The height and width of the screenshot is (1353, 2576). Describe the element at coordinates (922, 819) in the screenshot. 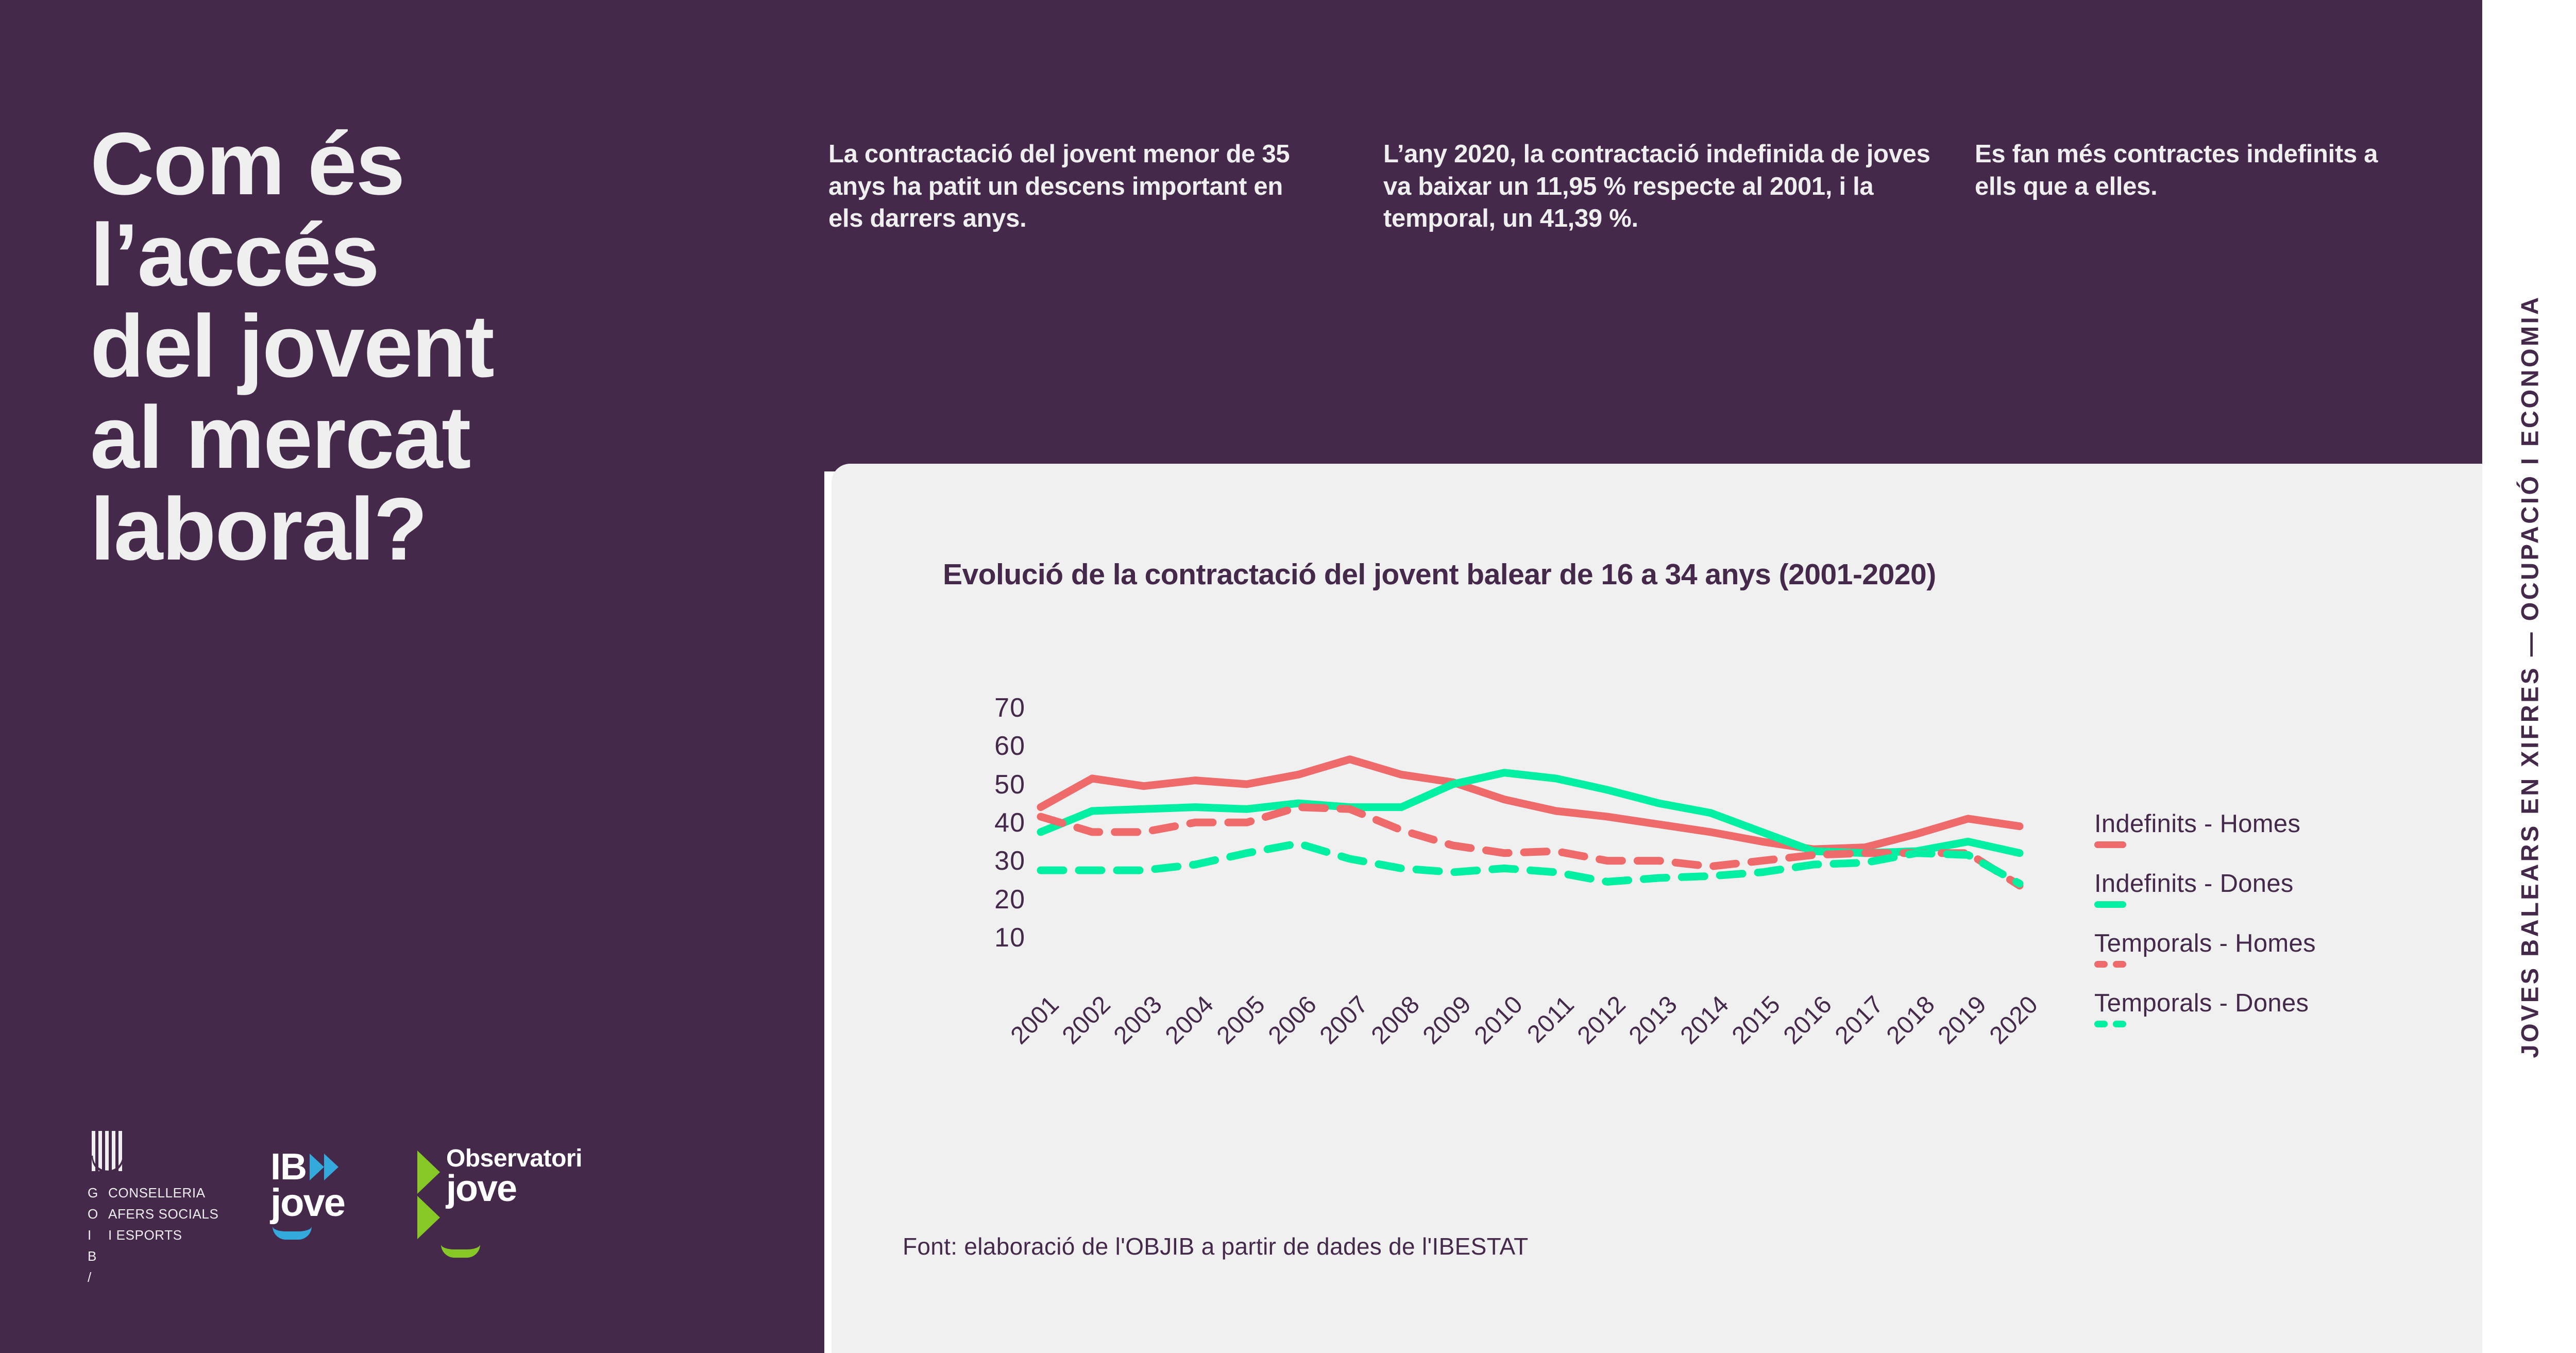

I see `y-axis-label-wrap: Milers de persones` at that location.